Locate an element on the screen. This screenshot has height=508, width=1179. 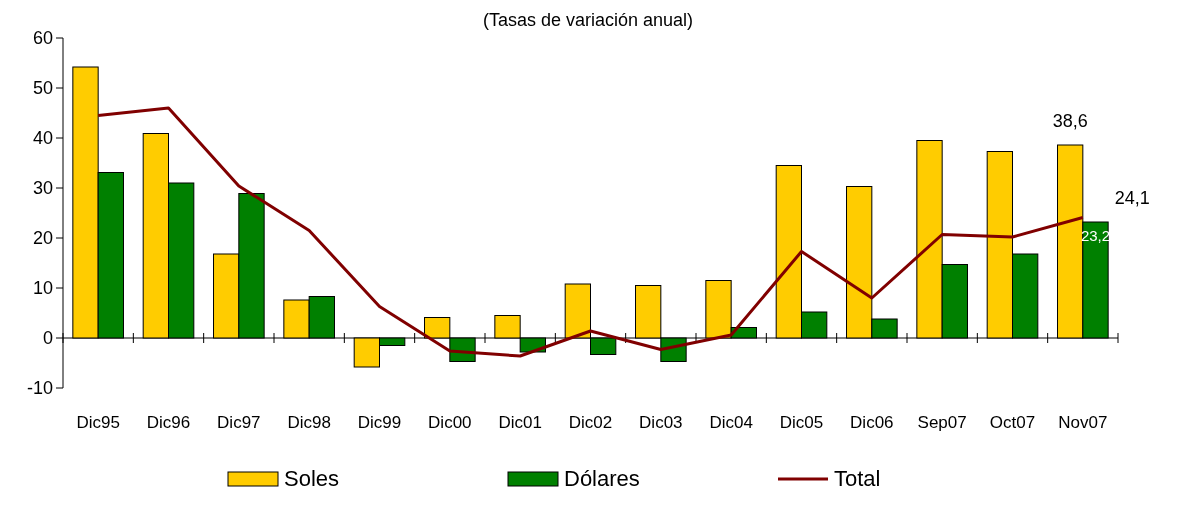
x-tick-label: Dic02 is located at coordinates (590, 422).